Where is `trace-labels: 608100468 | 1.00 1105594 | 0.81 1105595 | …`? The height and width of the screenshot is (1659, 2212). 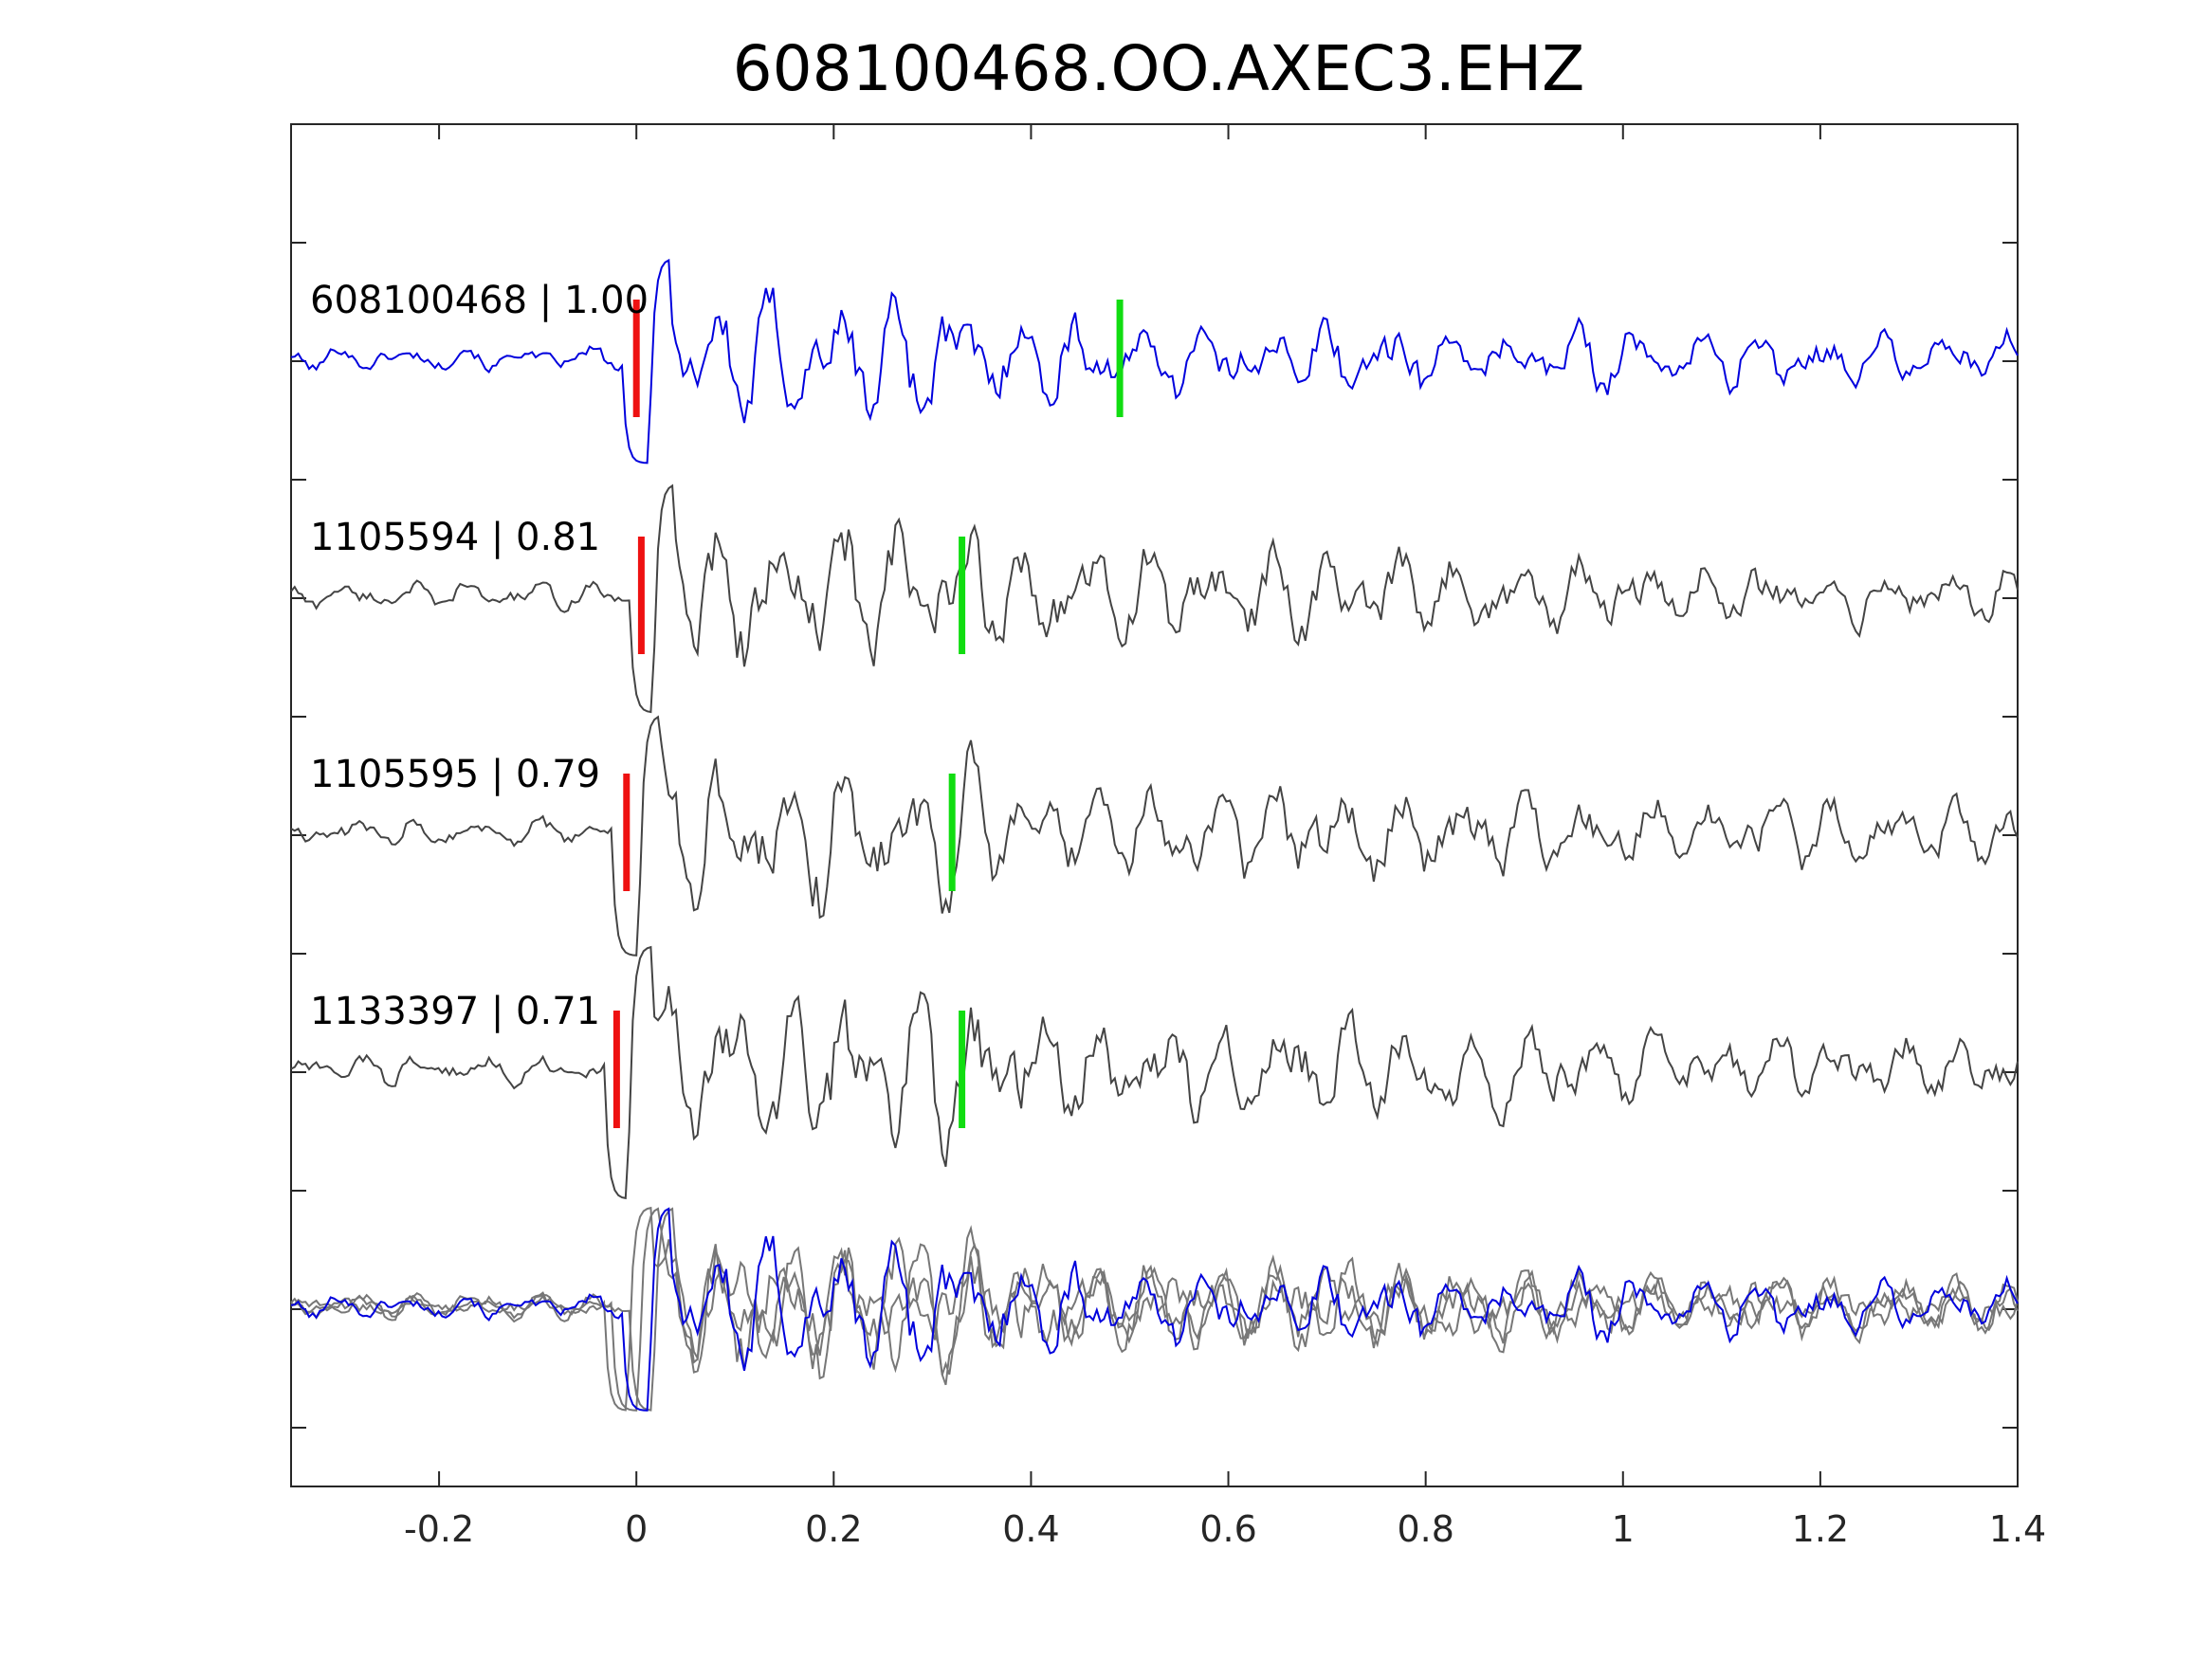
trace-labels: 608100468 | 1.00 1105594 | 0.81 1105595 | … is located at coordinates (479, 656).